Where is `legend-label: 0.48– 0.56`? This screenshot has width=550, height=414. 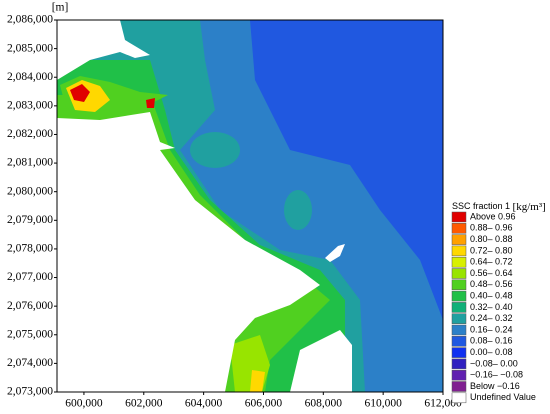 legend-label: 0.48– 0.56 is located at coordinates (491, 284).